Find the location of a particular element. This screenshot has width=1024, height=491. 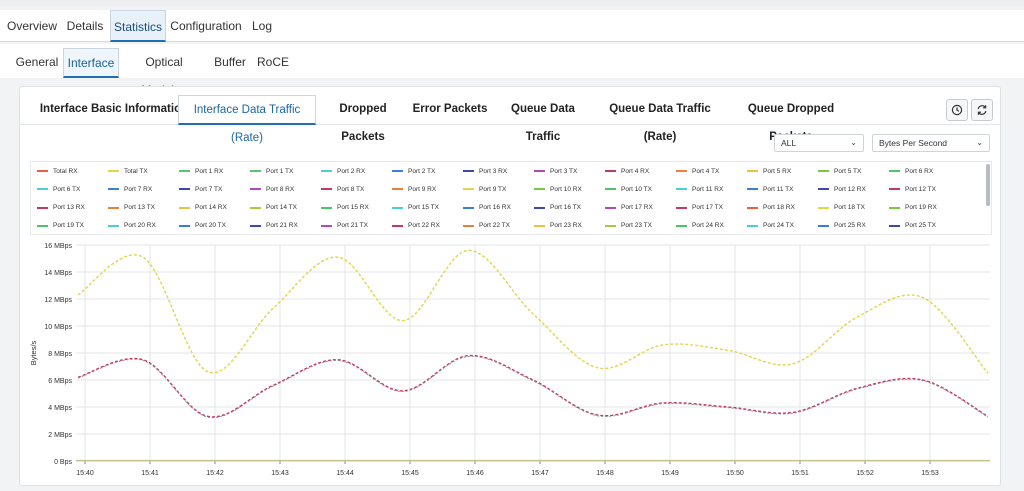

legend-label: Port 6 TX is located at coordinates (67, 189).